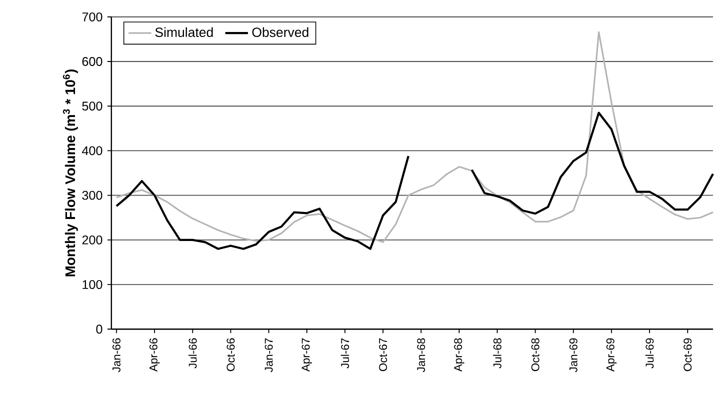 The image size is (717, 414). What do you see at coordinates (92, 17) in the screenshot?
I see `y-tick-label: 700` at bounding box center [92, 17].